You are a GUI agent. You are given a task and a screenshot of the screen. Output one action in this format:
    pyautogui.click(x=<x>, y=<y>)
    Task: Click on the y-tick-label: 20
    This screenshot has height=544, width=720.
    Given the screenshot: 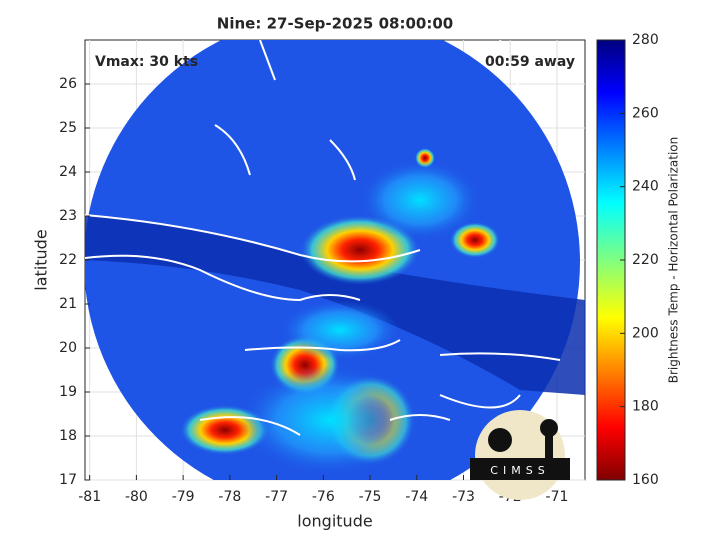 What is the action you would take?
    pyautogui.click(x=68, y=348)
    